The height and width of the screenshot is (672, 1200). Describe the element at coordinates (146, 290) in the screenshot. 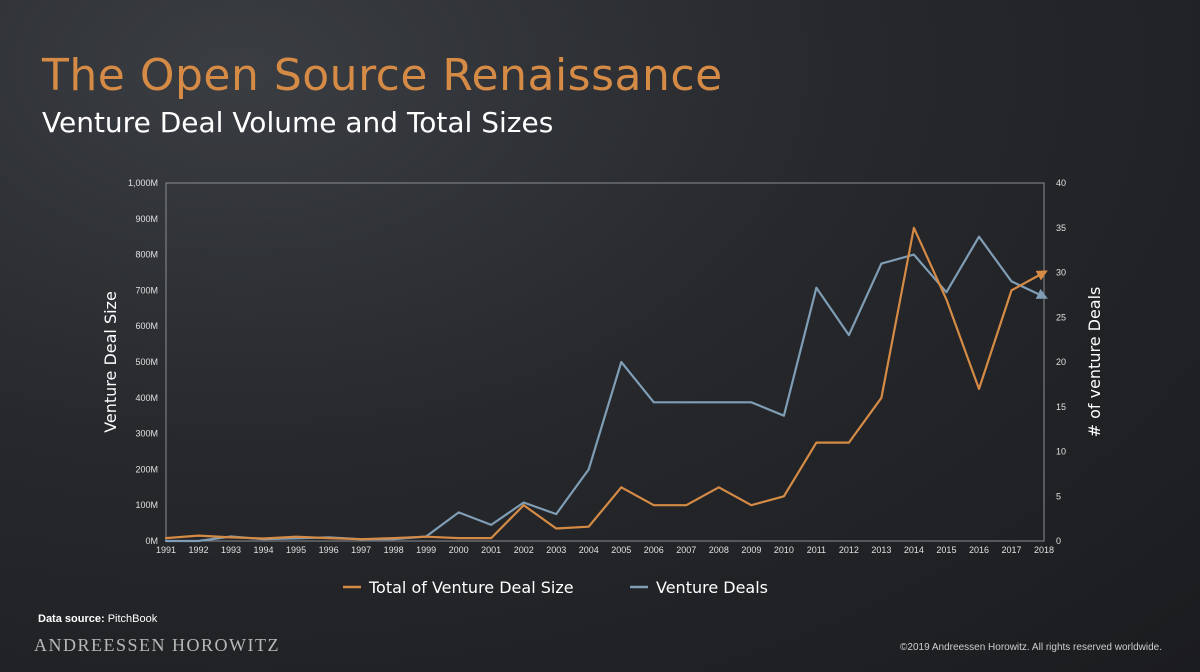

I see `y-tick-label: 700M` at that location.